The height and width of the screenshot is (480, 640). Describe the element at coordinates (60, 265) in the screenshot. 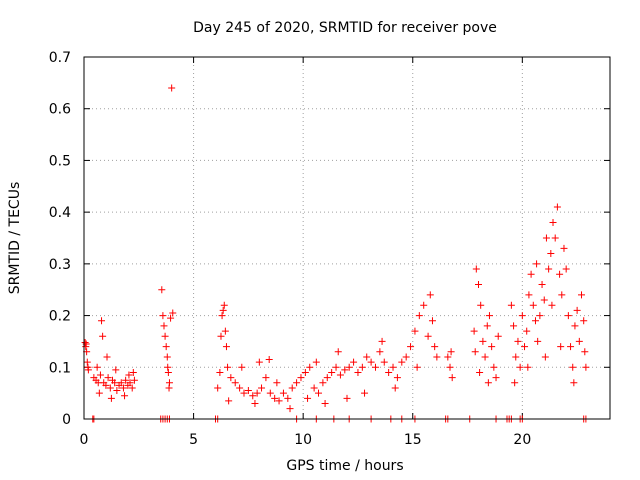

I see `y-tick-label: 0.3` at that location.